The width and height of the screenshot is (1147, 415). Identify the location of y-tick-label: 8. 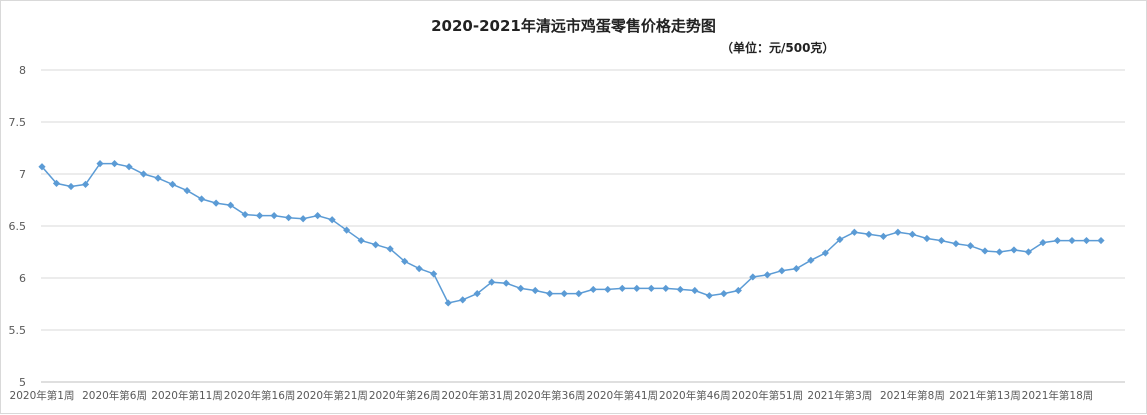
(22, 70).